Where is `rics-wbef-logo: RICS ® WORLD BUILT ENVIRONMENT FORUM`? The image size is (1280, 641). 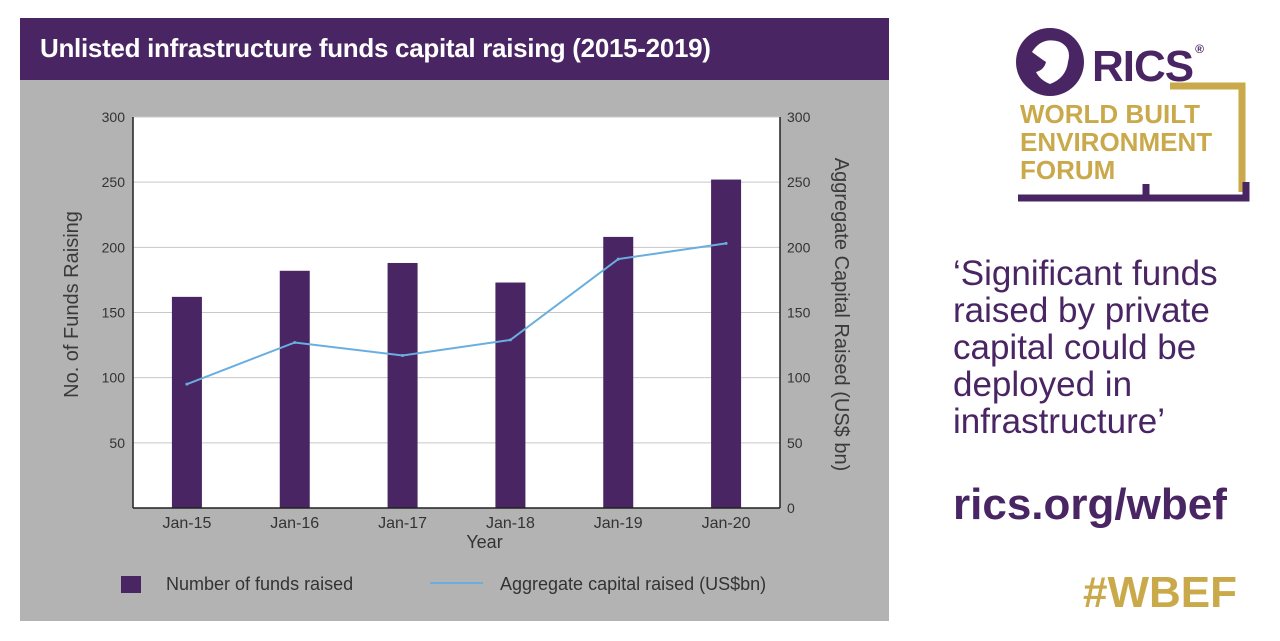
rics-wbef-logo: RICS ® WORLD BUILT ENVIRONMENT FORUM is located at coordinates (1135, 114).